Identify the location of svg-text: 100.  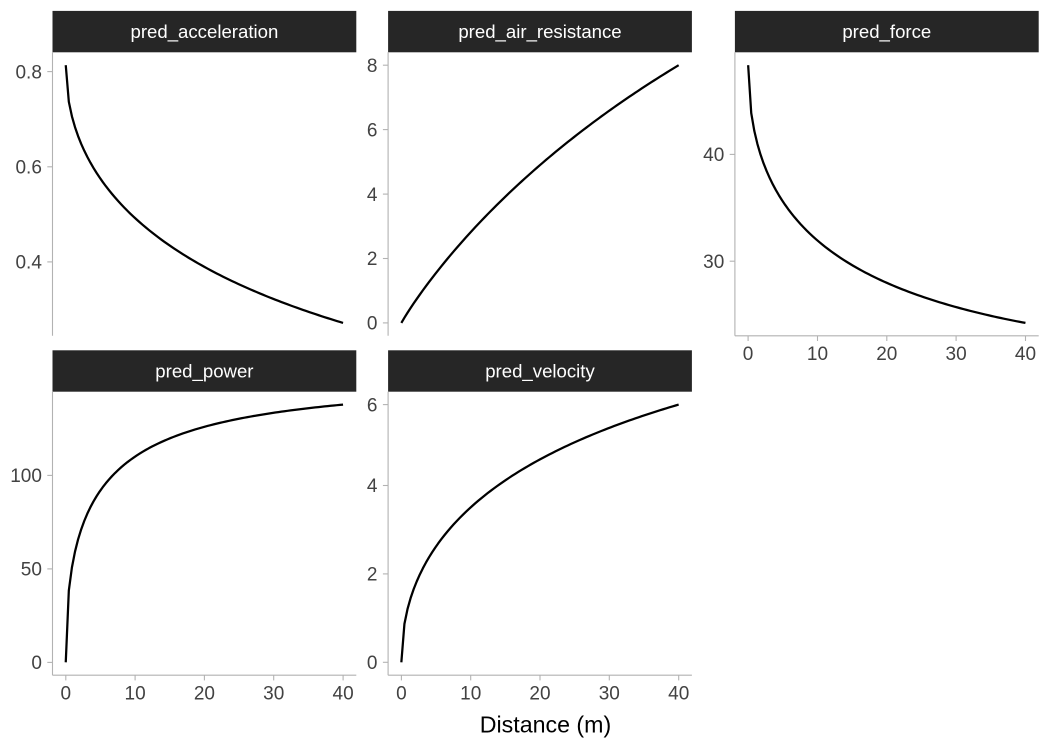
(26, 476).